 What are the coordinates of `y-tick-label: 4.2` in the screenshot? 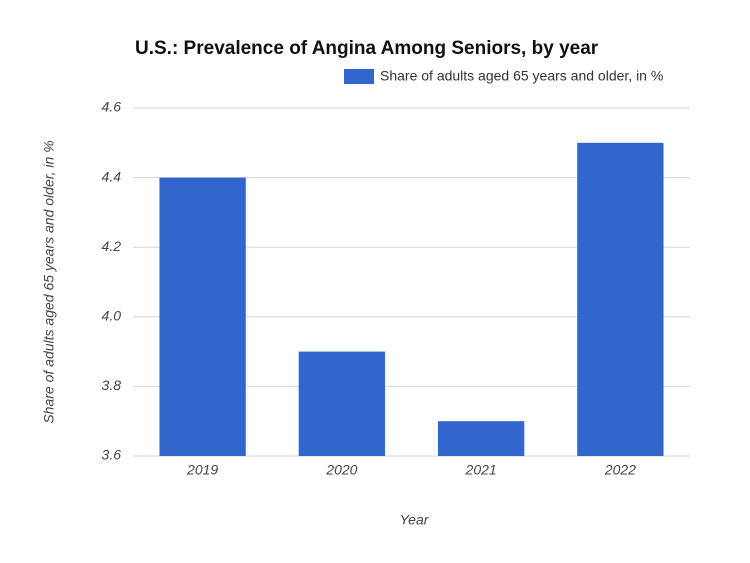 It's located at (112, 246).